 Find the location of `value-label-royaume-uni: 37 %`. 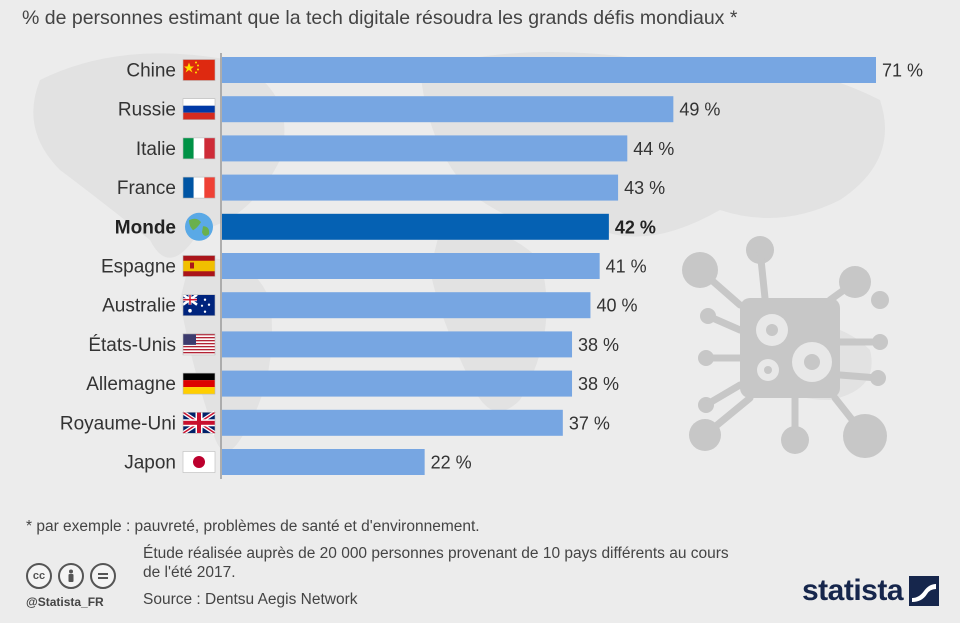

value-label-royaume-uni: 37 % is located at coordinates (589, 423).